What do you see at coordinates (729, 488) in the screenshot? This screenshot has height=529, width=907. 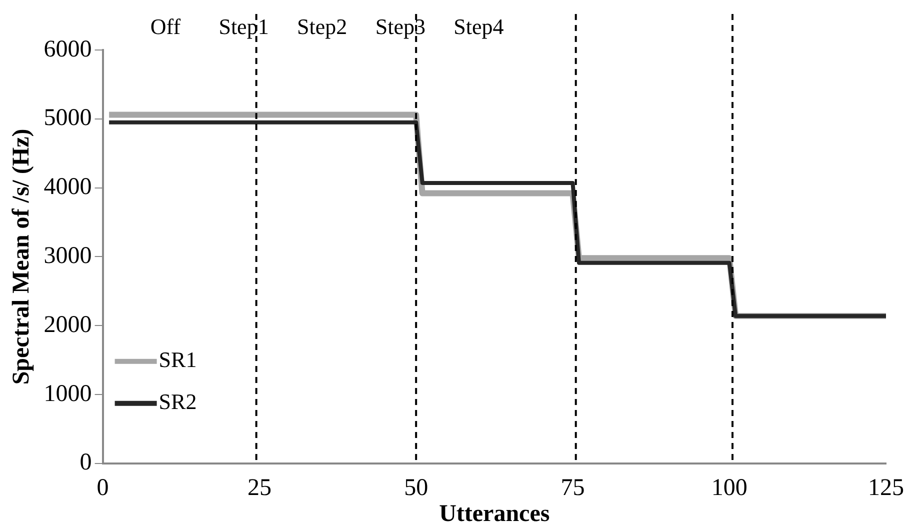 I see `x-tick-label: 100` at bounding box center [729, 488].